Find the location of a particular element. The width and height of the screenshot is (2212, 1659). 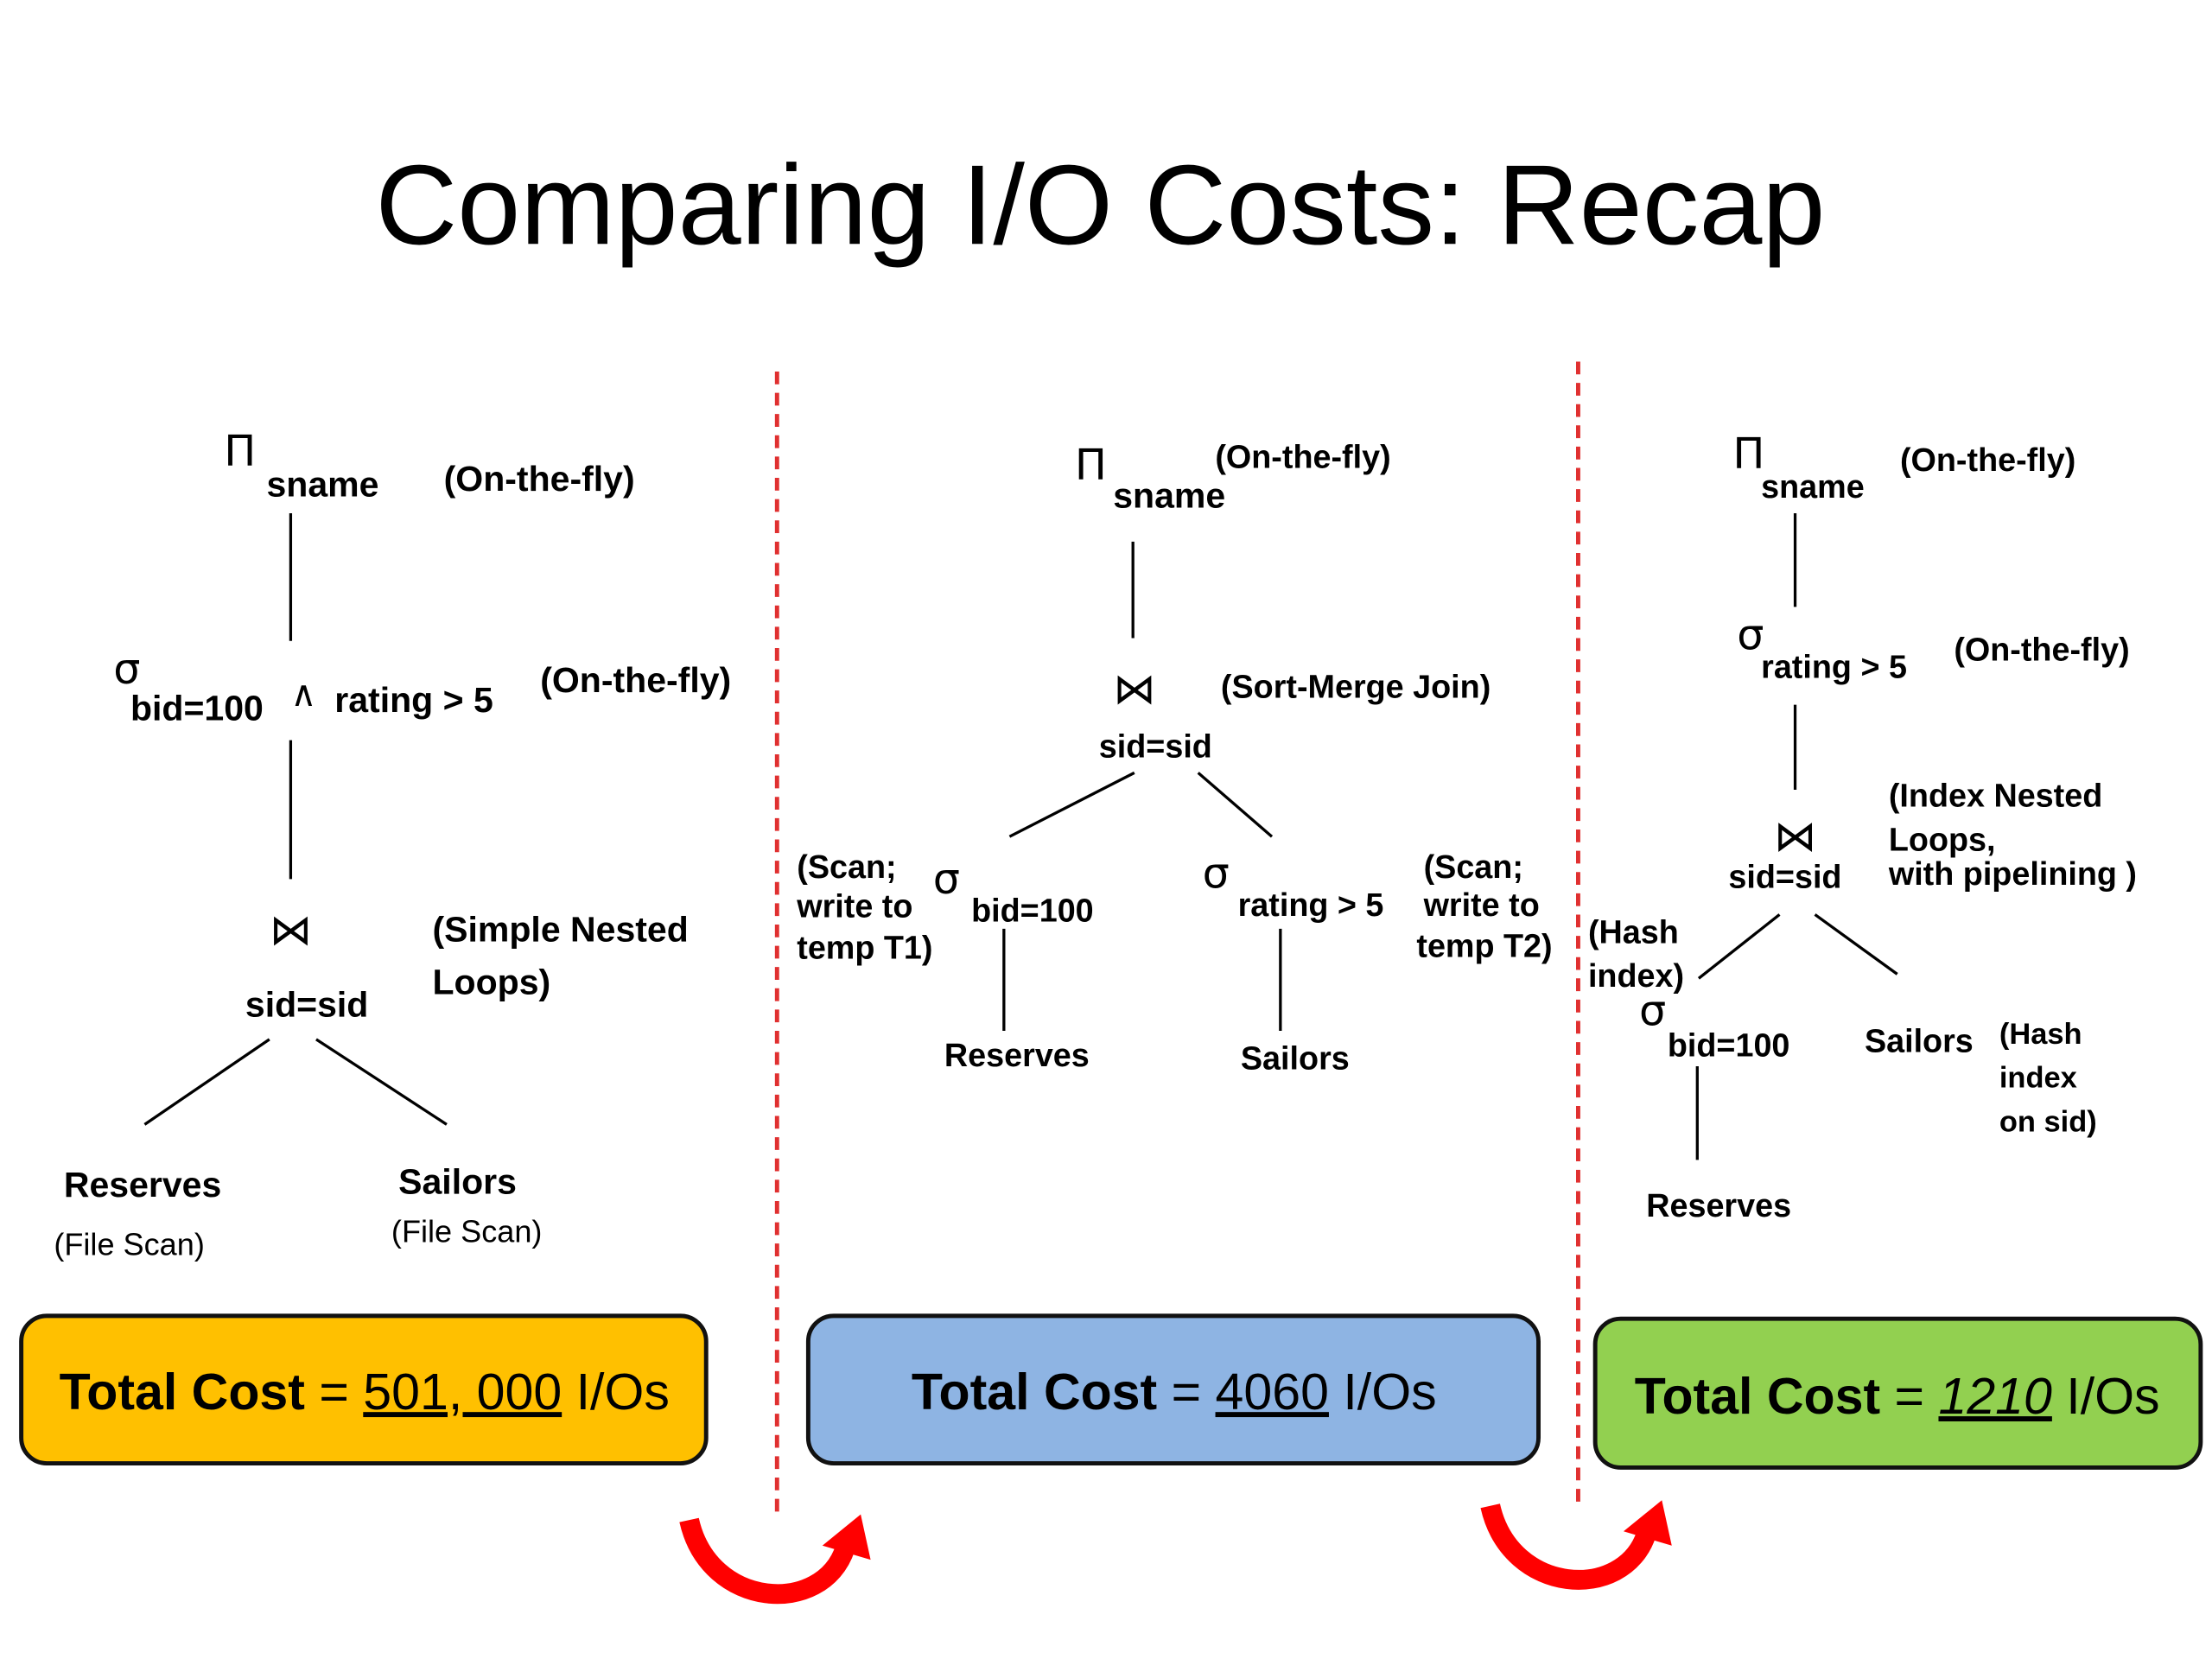

cost-text: Total Cost = 1210 I/Os is located at coordinates (1897, 1396).